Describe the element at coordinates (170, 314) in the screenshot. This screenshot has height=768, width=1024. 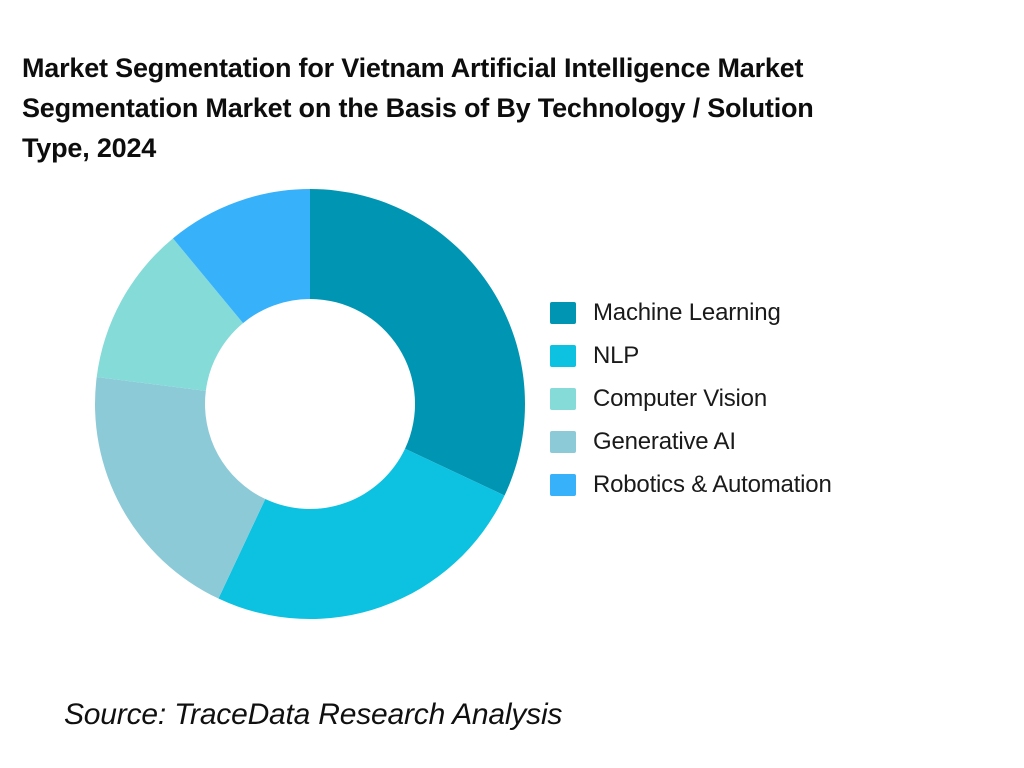
I see `donut-segment-computer-vision` at that location.